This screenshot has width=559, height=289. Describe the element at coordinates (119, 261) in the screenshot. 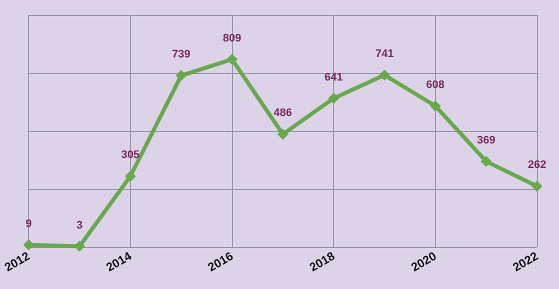

I see `x-tick-label: 2014` at that location.